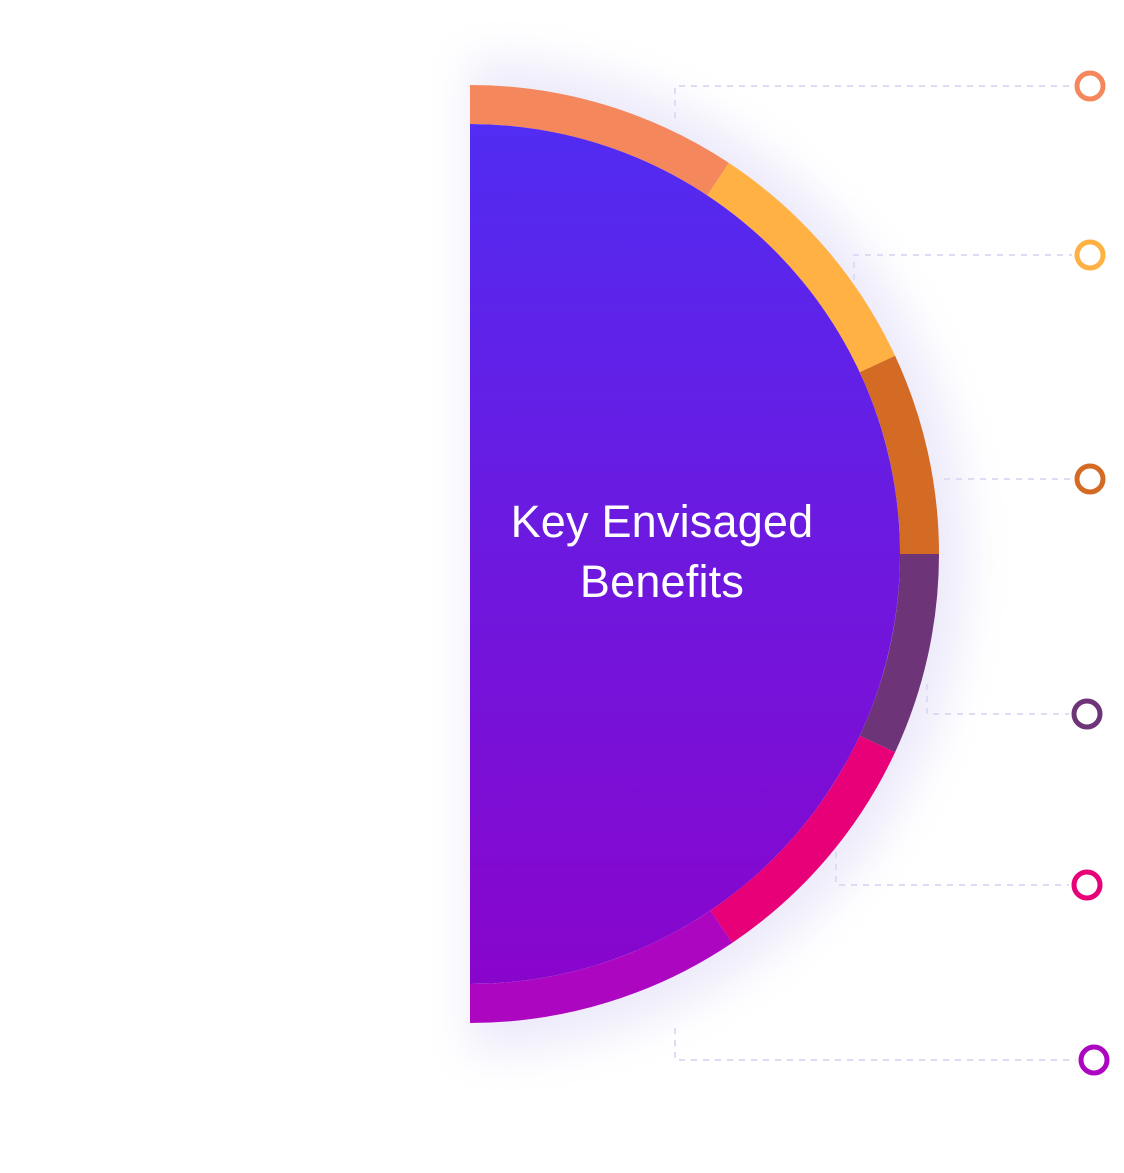 Image resolution: width=1124 pixels, height=1173 pixels. Describe the element at coordinates (1090, 86) in the screenshot. I see `benefit-marker-1-ring-icon` at that location.